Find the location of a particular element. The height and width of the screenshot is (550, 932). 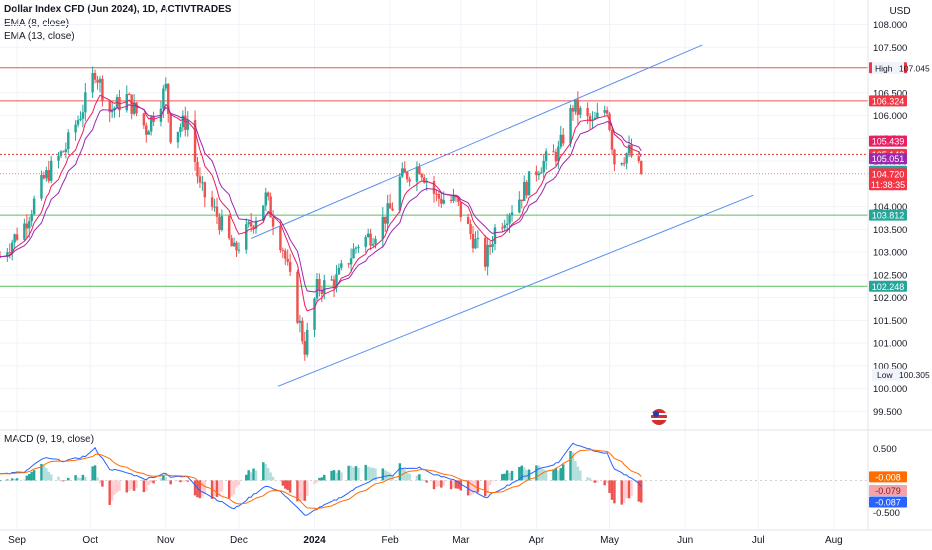

macd-tick-label: 0.500 is located at coordinates (885, 449).